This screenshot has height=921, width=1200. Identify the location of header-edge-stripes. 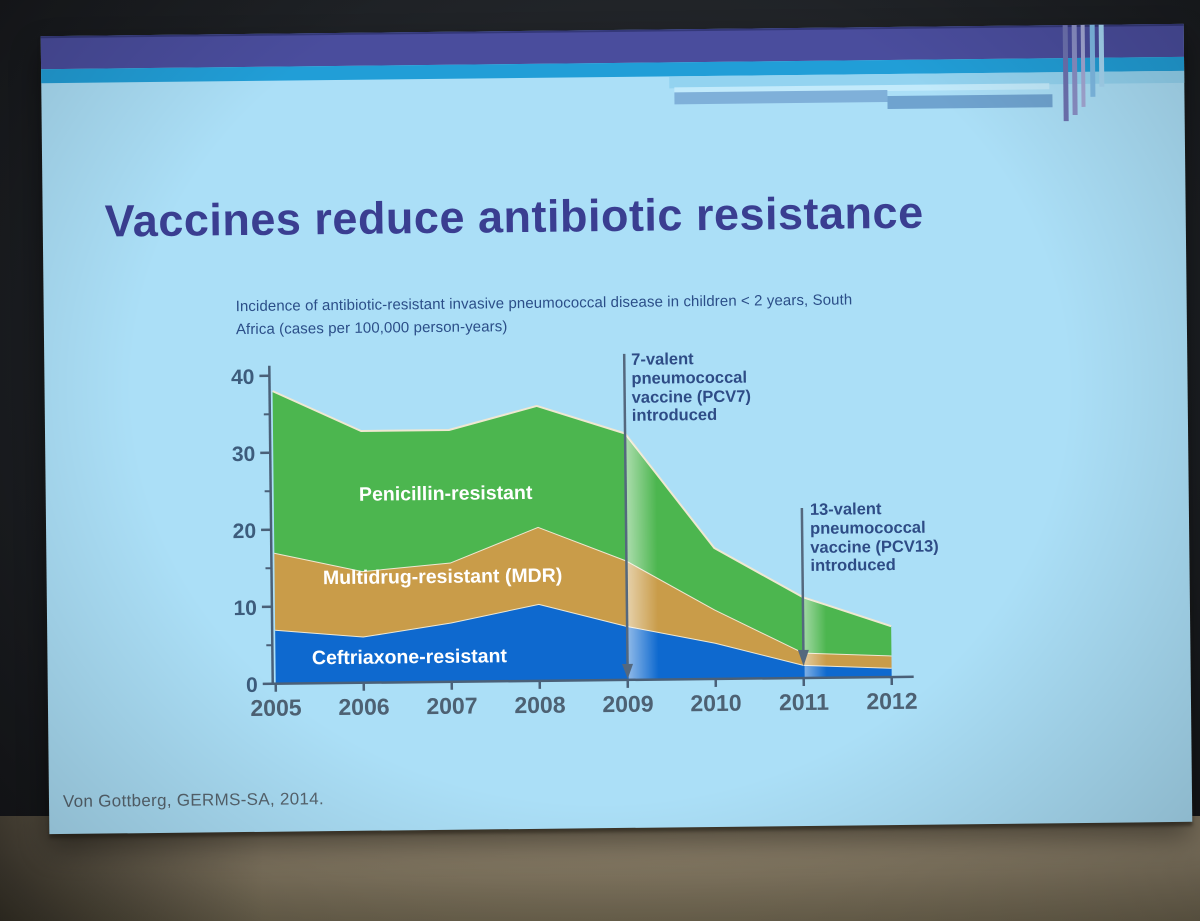
(1093, 74).